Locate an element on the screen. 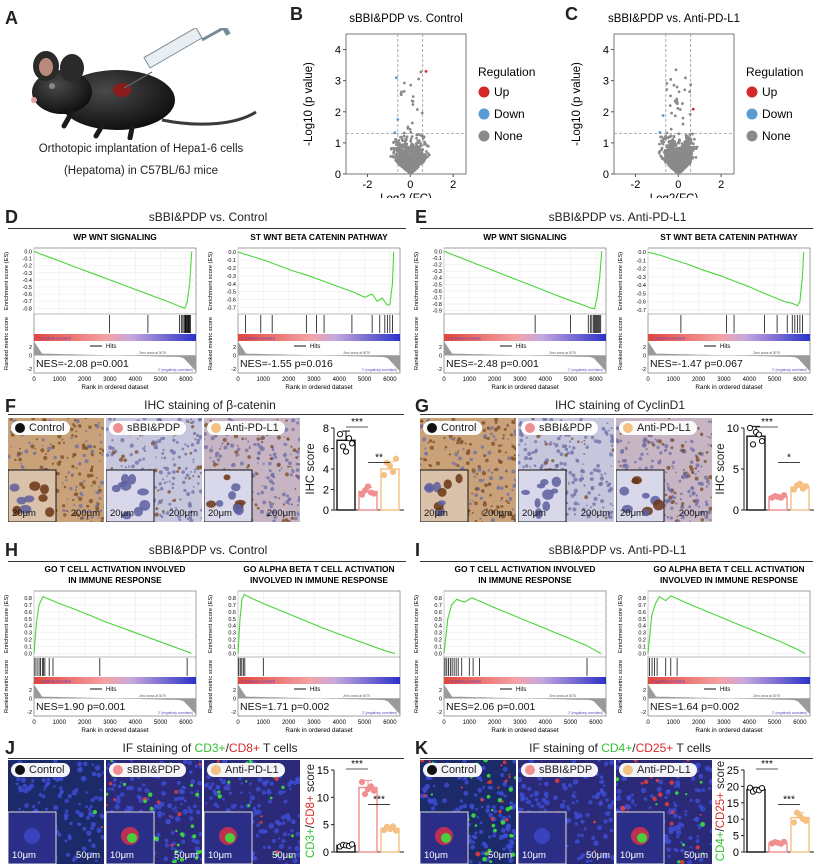 The image size is (819, 865). x-axis-label: Rank in ordered dataset is located at coordinates (728, 729).